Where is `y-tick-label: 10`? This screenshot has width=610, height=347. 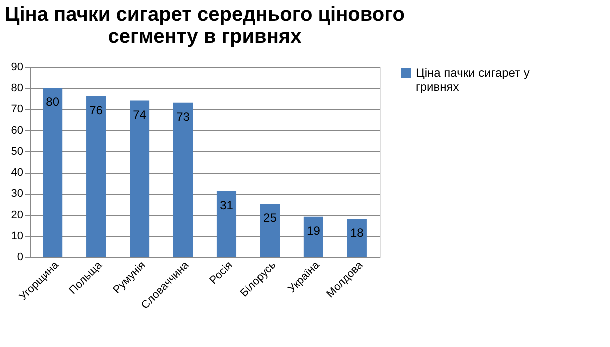 y-tick-label: 10 is located at coordinates (17, 236).